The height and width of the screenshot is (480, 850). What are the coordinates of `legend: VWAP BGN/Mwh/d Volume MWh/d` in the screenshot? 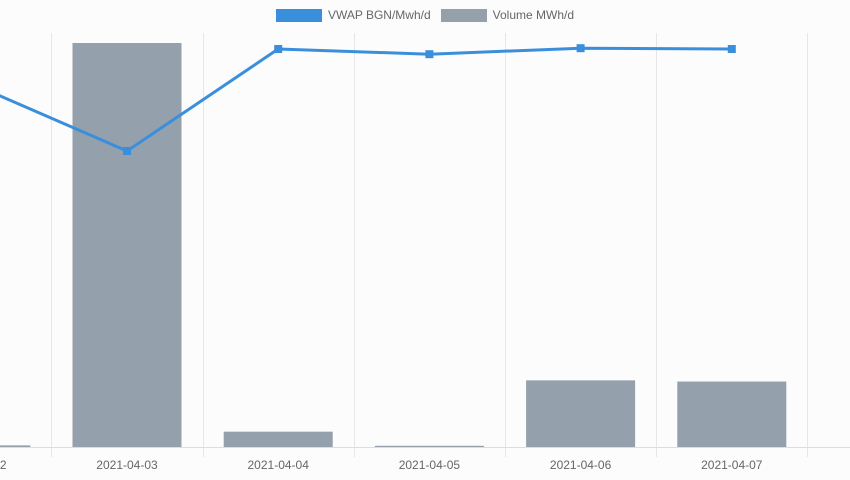 It's located at (425, 15).